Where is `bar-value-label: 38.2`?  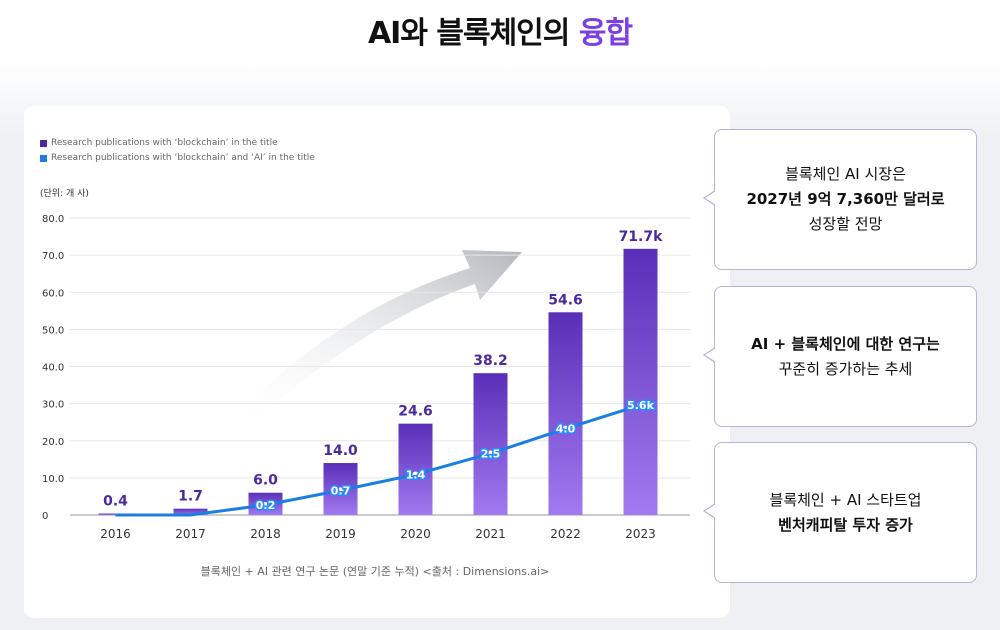 bar-value-label: 38.2 is located at coordinates (490, 361).